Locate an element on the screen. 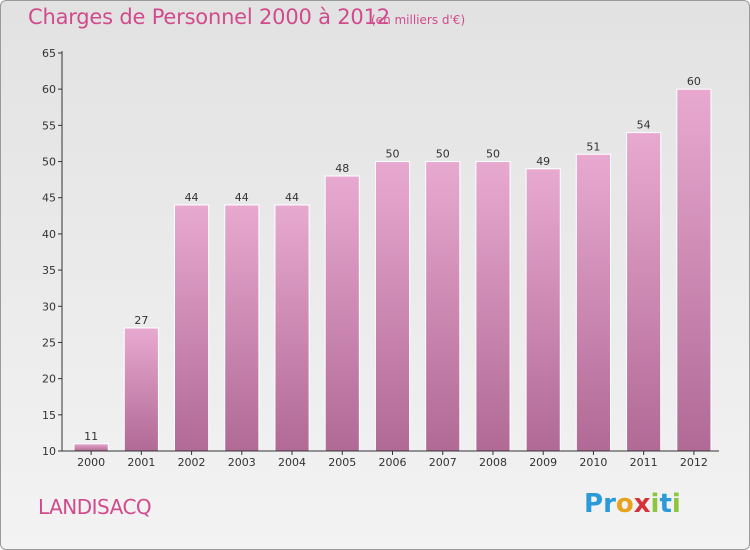 This screenshot has width=750, height=550. y-tick-label-25: 25 is located at coordinates (49, 342).